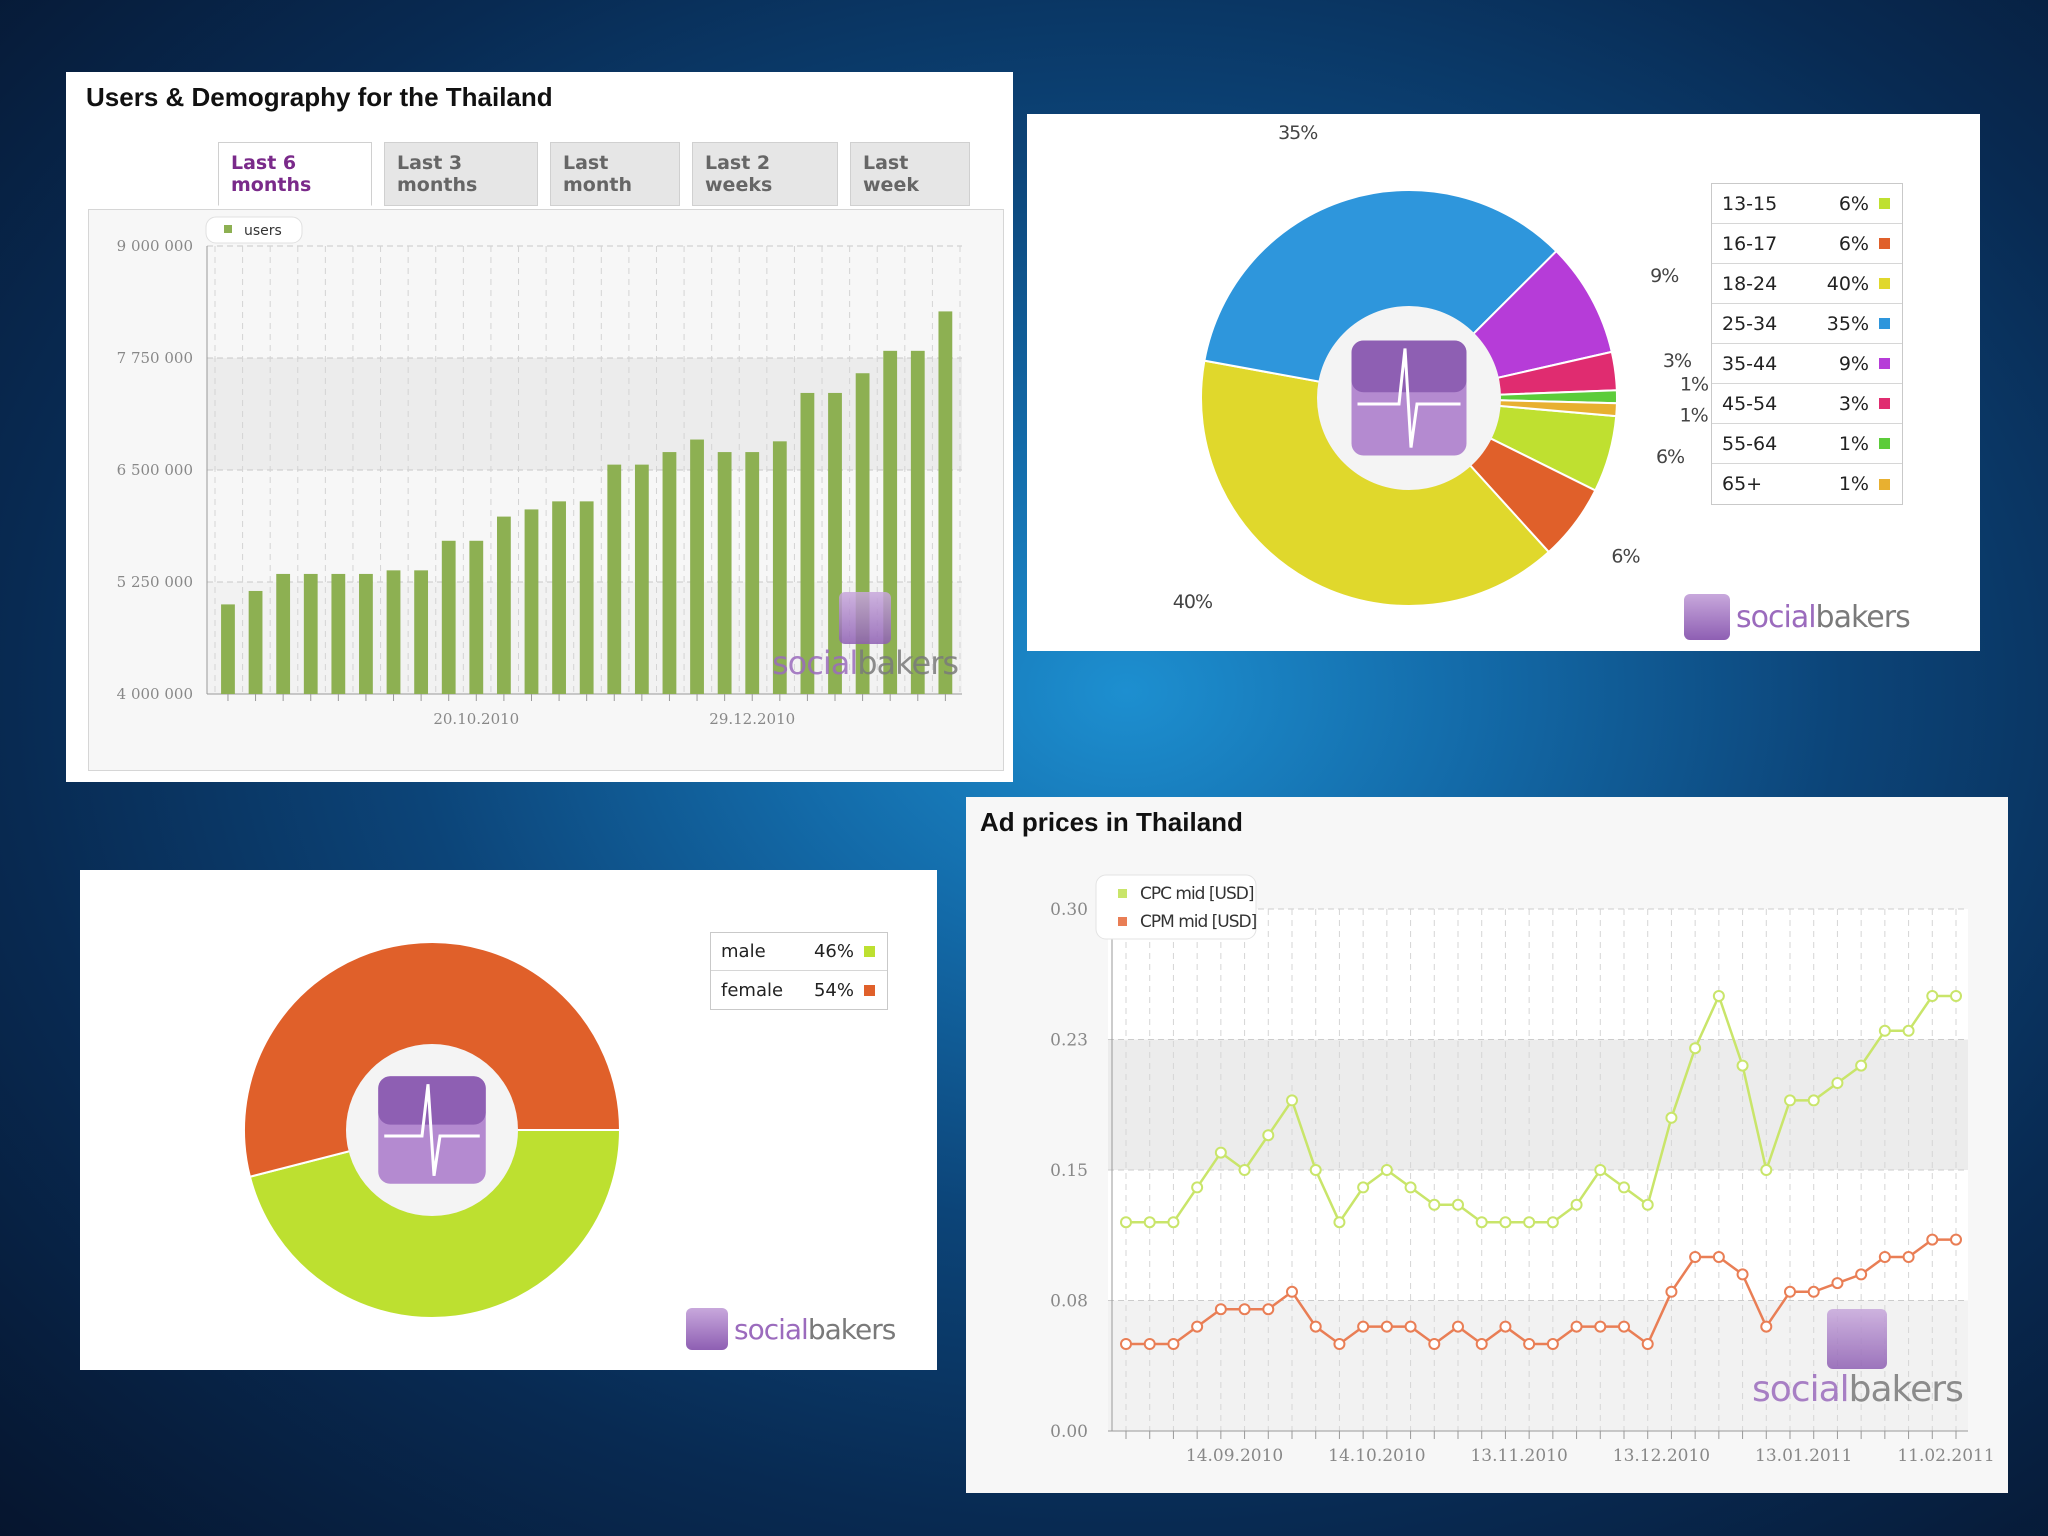 This screenshot has height=1536, width=2048. Describe the element at coordinates (1198, 922) in the screenshot. I see `legend-label: CPM mid [USD]` at that location.